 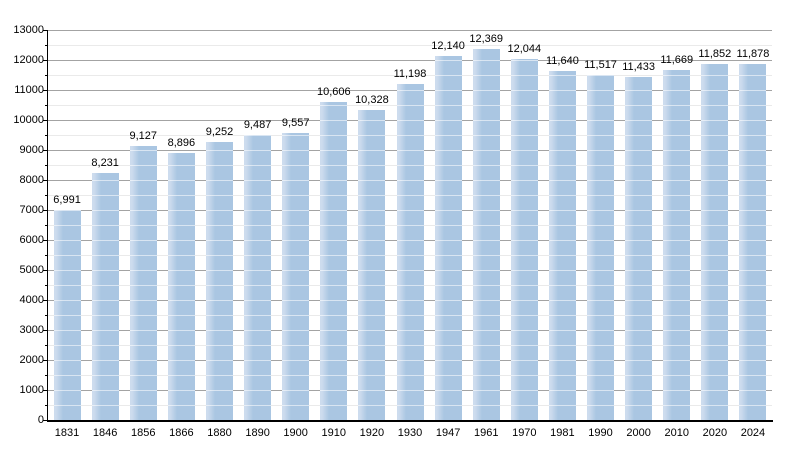 What do you see at coordinates (677, 59) in the screenshot?
I see `bar-value-label: 11,669` at bounding box center [677, 59].